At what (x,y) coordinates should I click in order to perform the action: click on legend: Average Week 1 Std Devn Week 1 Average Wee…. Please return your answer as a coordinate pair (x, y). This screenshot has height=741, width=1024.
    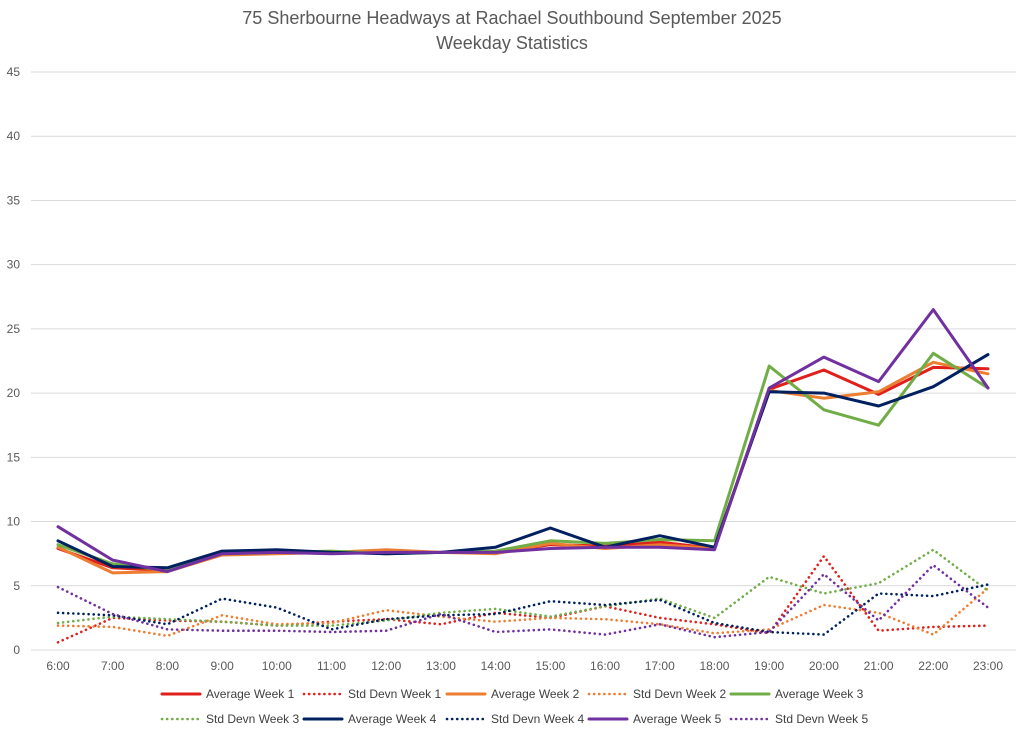
    Looking at the image, I should click on (514, 706).